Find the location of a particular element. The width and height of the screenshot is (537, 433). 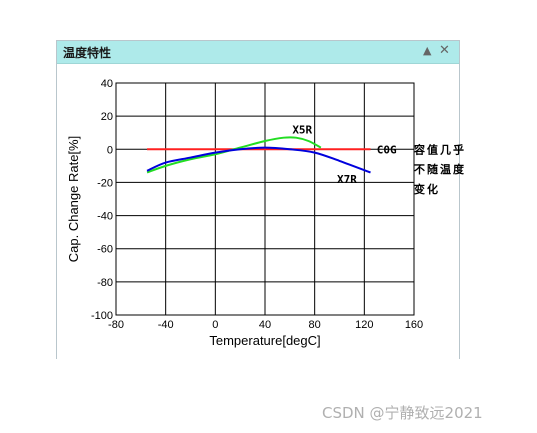

x-axis-label: Temperature[degC] is located at coordinates (264, 340).